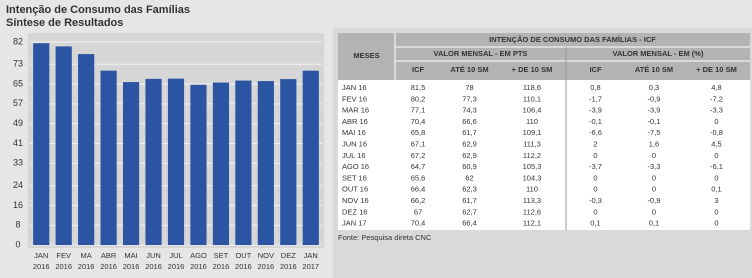  What do you see at coordinates (18, 64) in the screenshot?
I see `y-tick-label: 73` at bounding box center [18, 64].